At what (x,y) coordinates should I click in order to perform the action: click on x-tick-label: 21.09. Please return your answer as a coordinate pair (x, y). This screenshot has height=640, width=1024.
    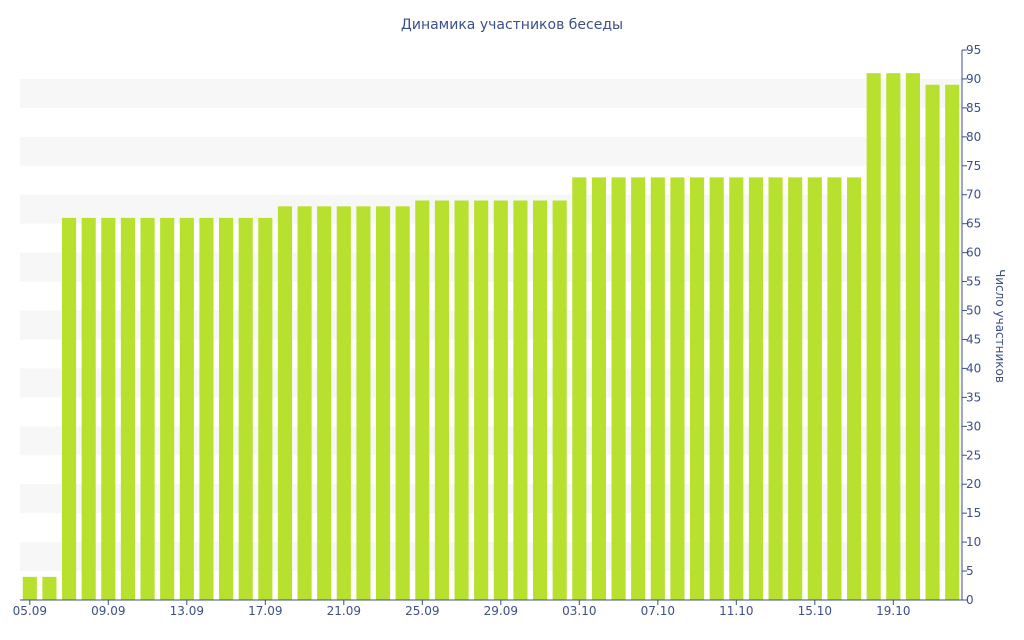
    Looking at the image, I should click on (344, 611).